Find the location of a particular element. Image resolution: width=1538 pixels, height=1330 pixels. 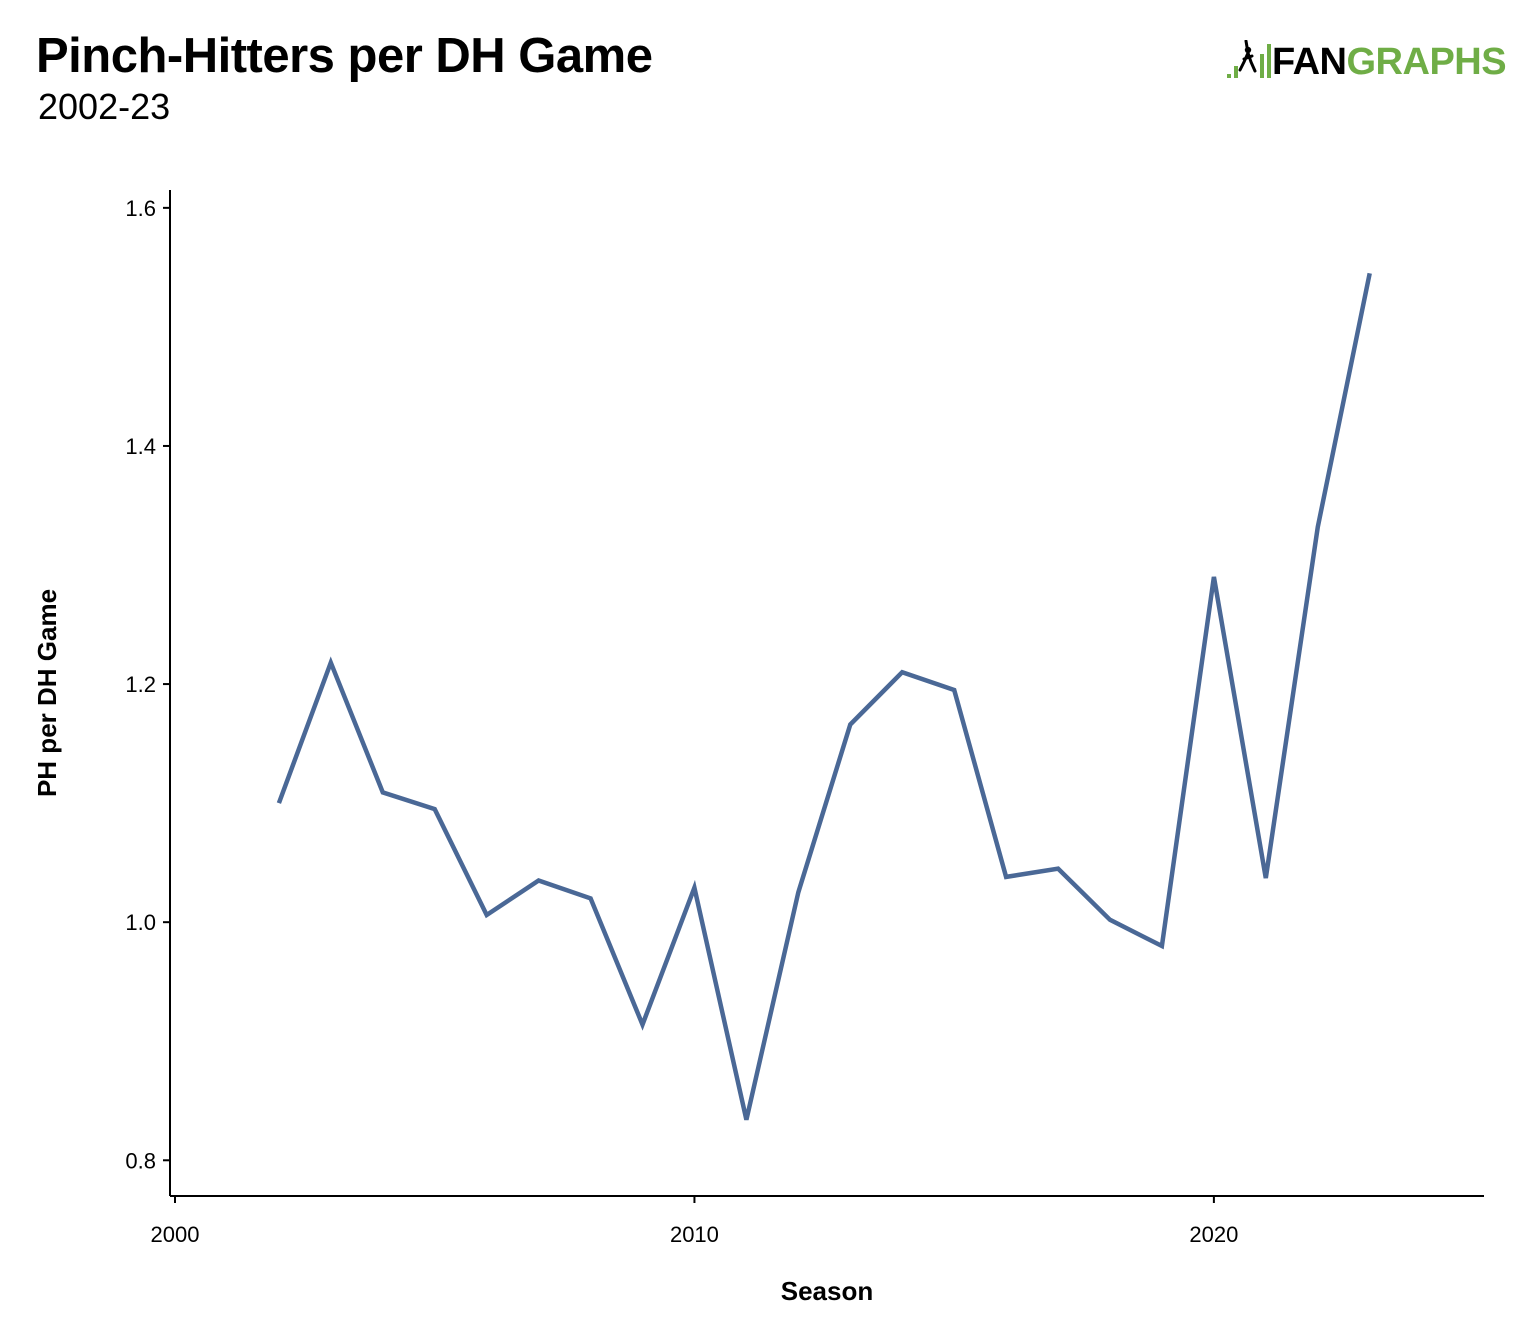

x-axis-title: Season is located at coordinates (827, 1291).